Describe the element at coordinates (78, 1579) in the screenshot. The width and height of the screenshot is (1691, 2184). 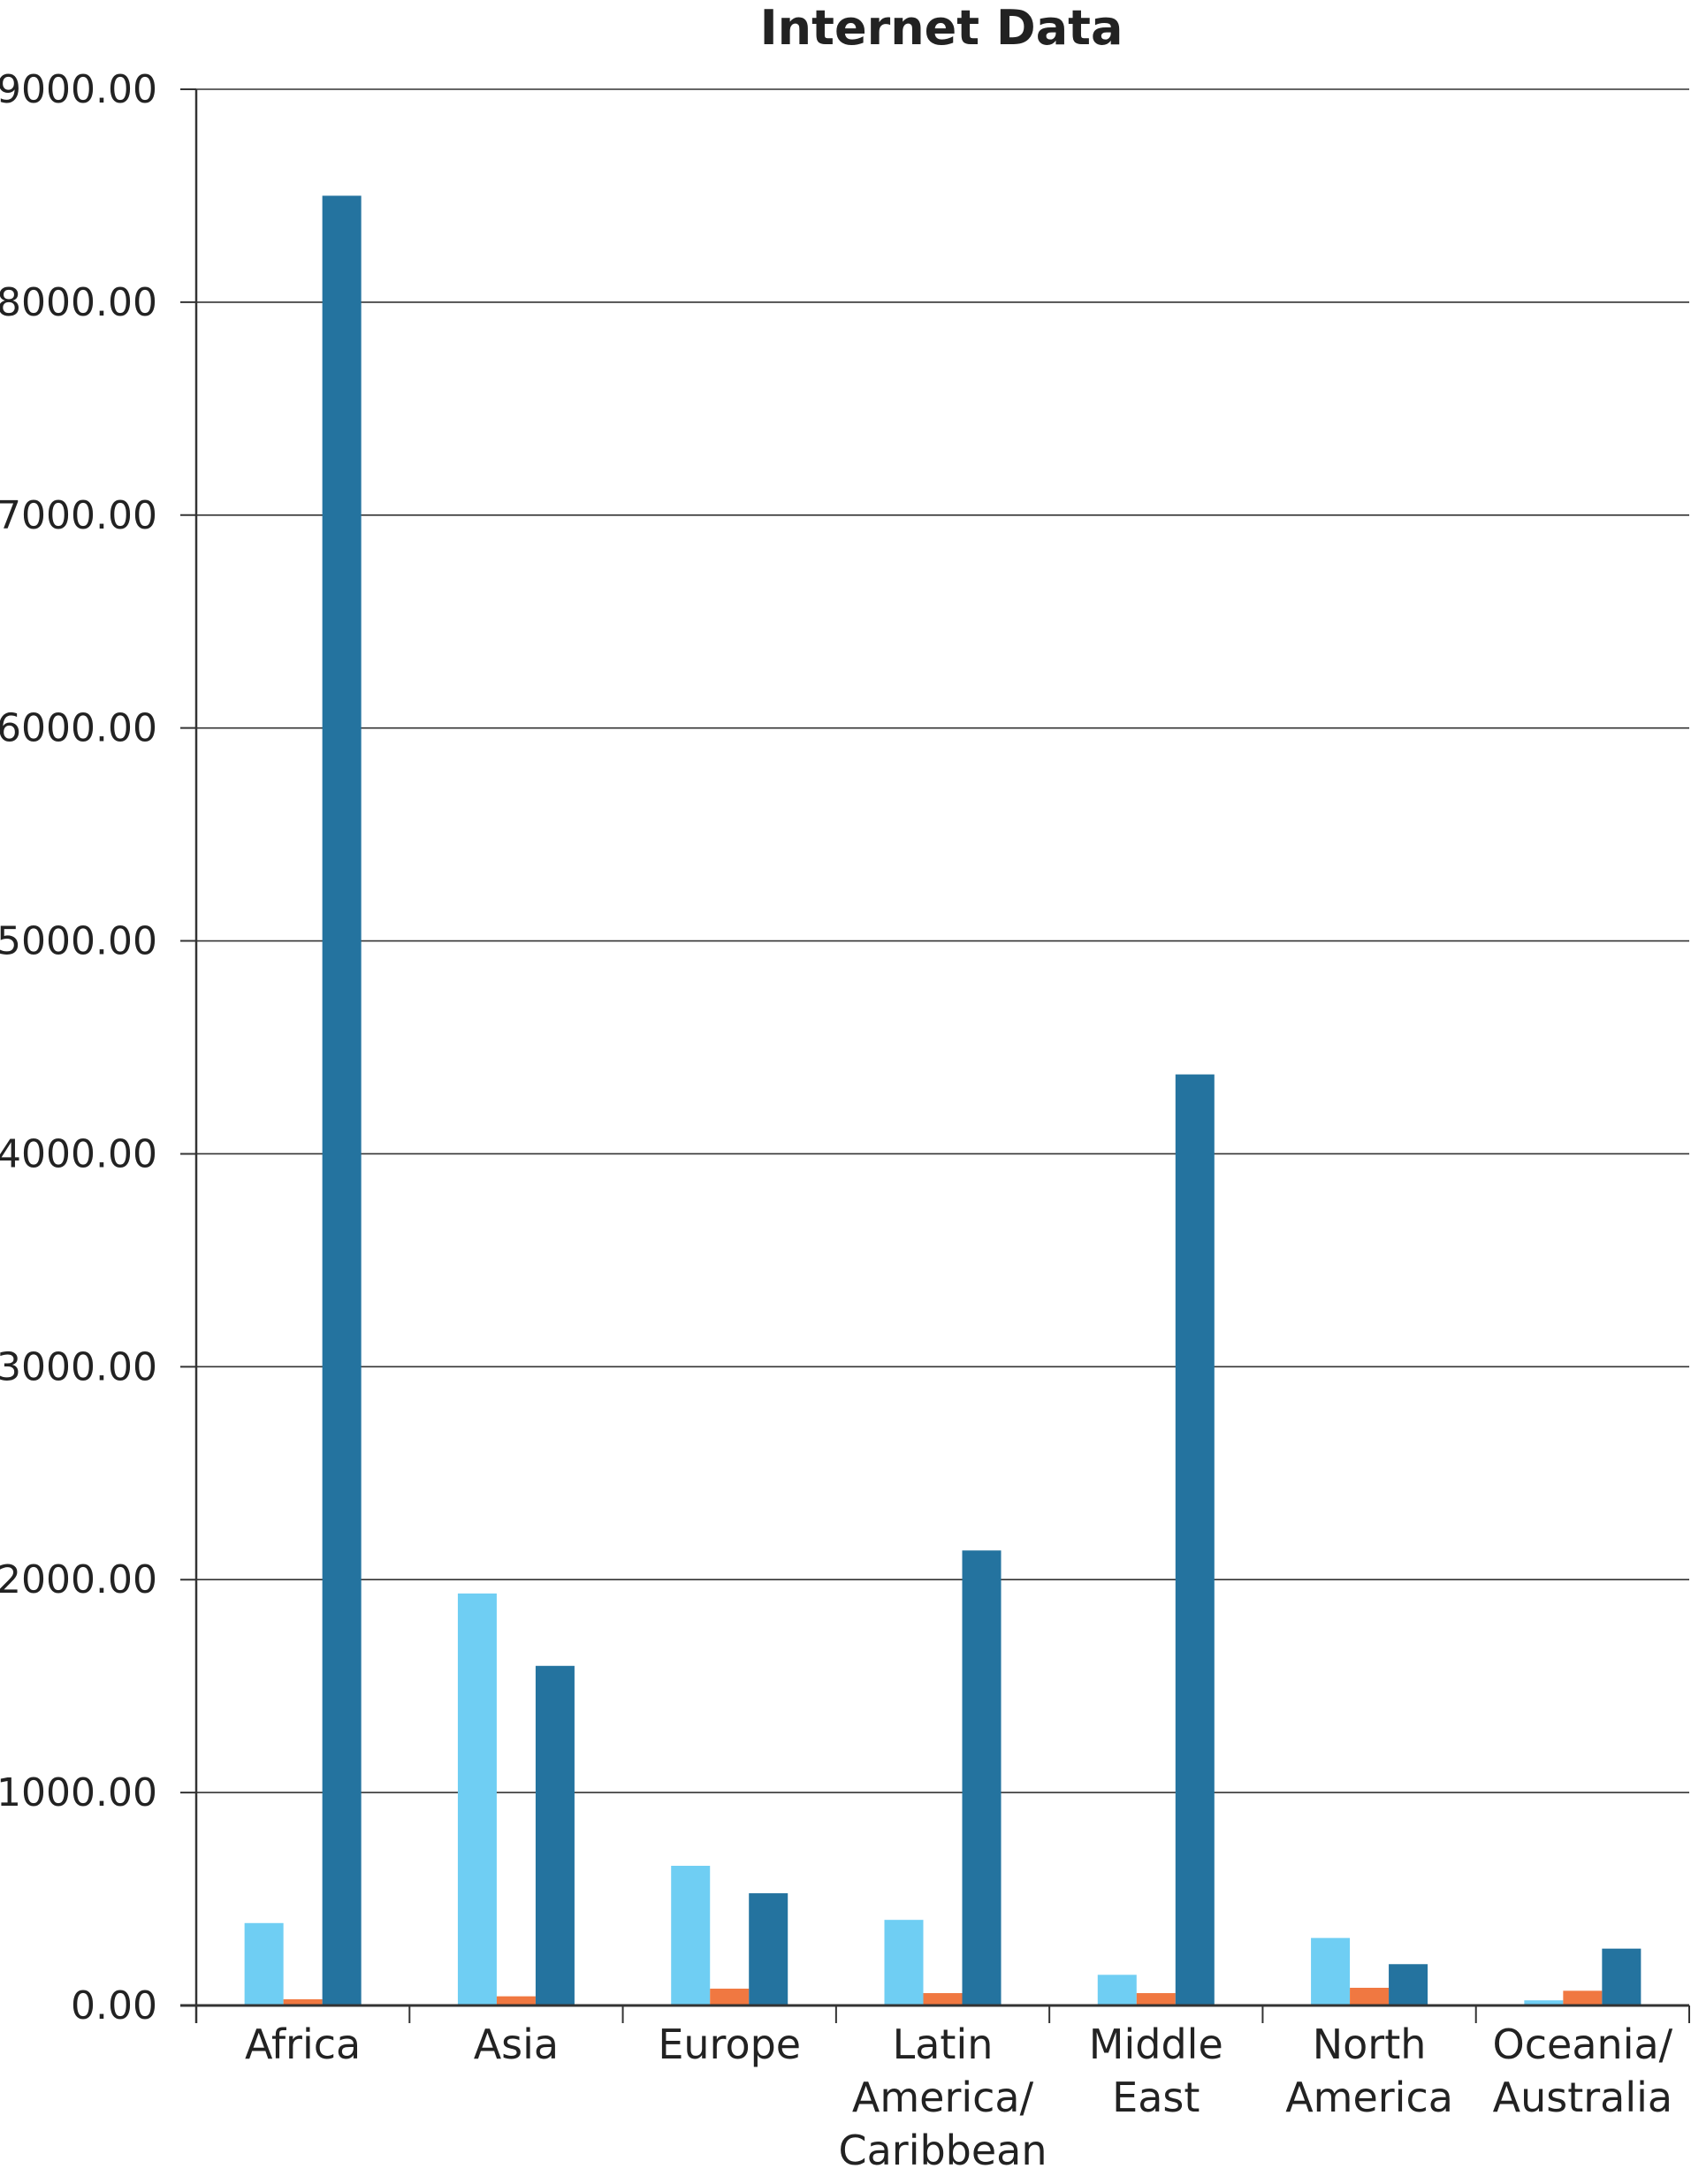
I see `y-tick-label: 2000.00` at that location.